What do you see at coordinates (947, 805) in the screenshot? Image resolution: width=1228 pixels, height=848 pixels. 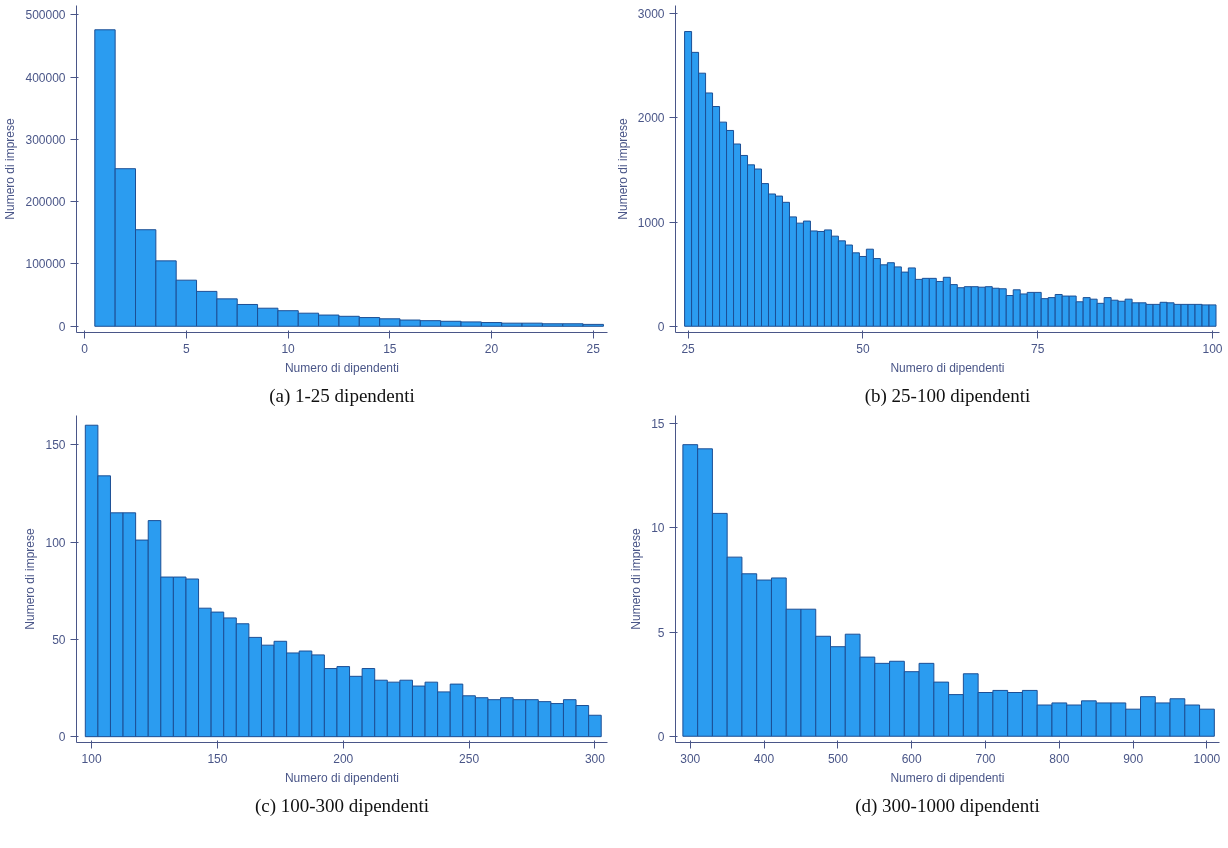 I see `text: (d) 300-1000 dipendenti` at bounding box center [947, 805].